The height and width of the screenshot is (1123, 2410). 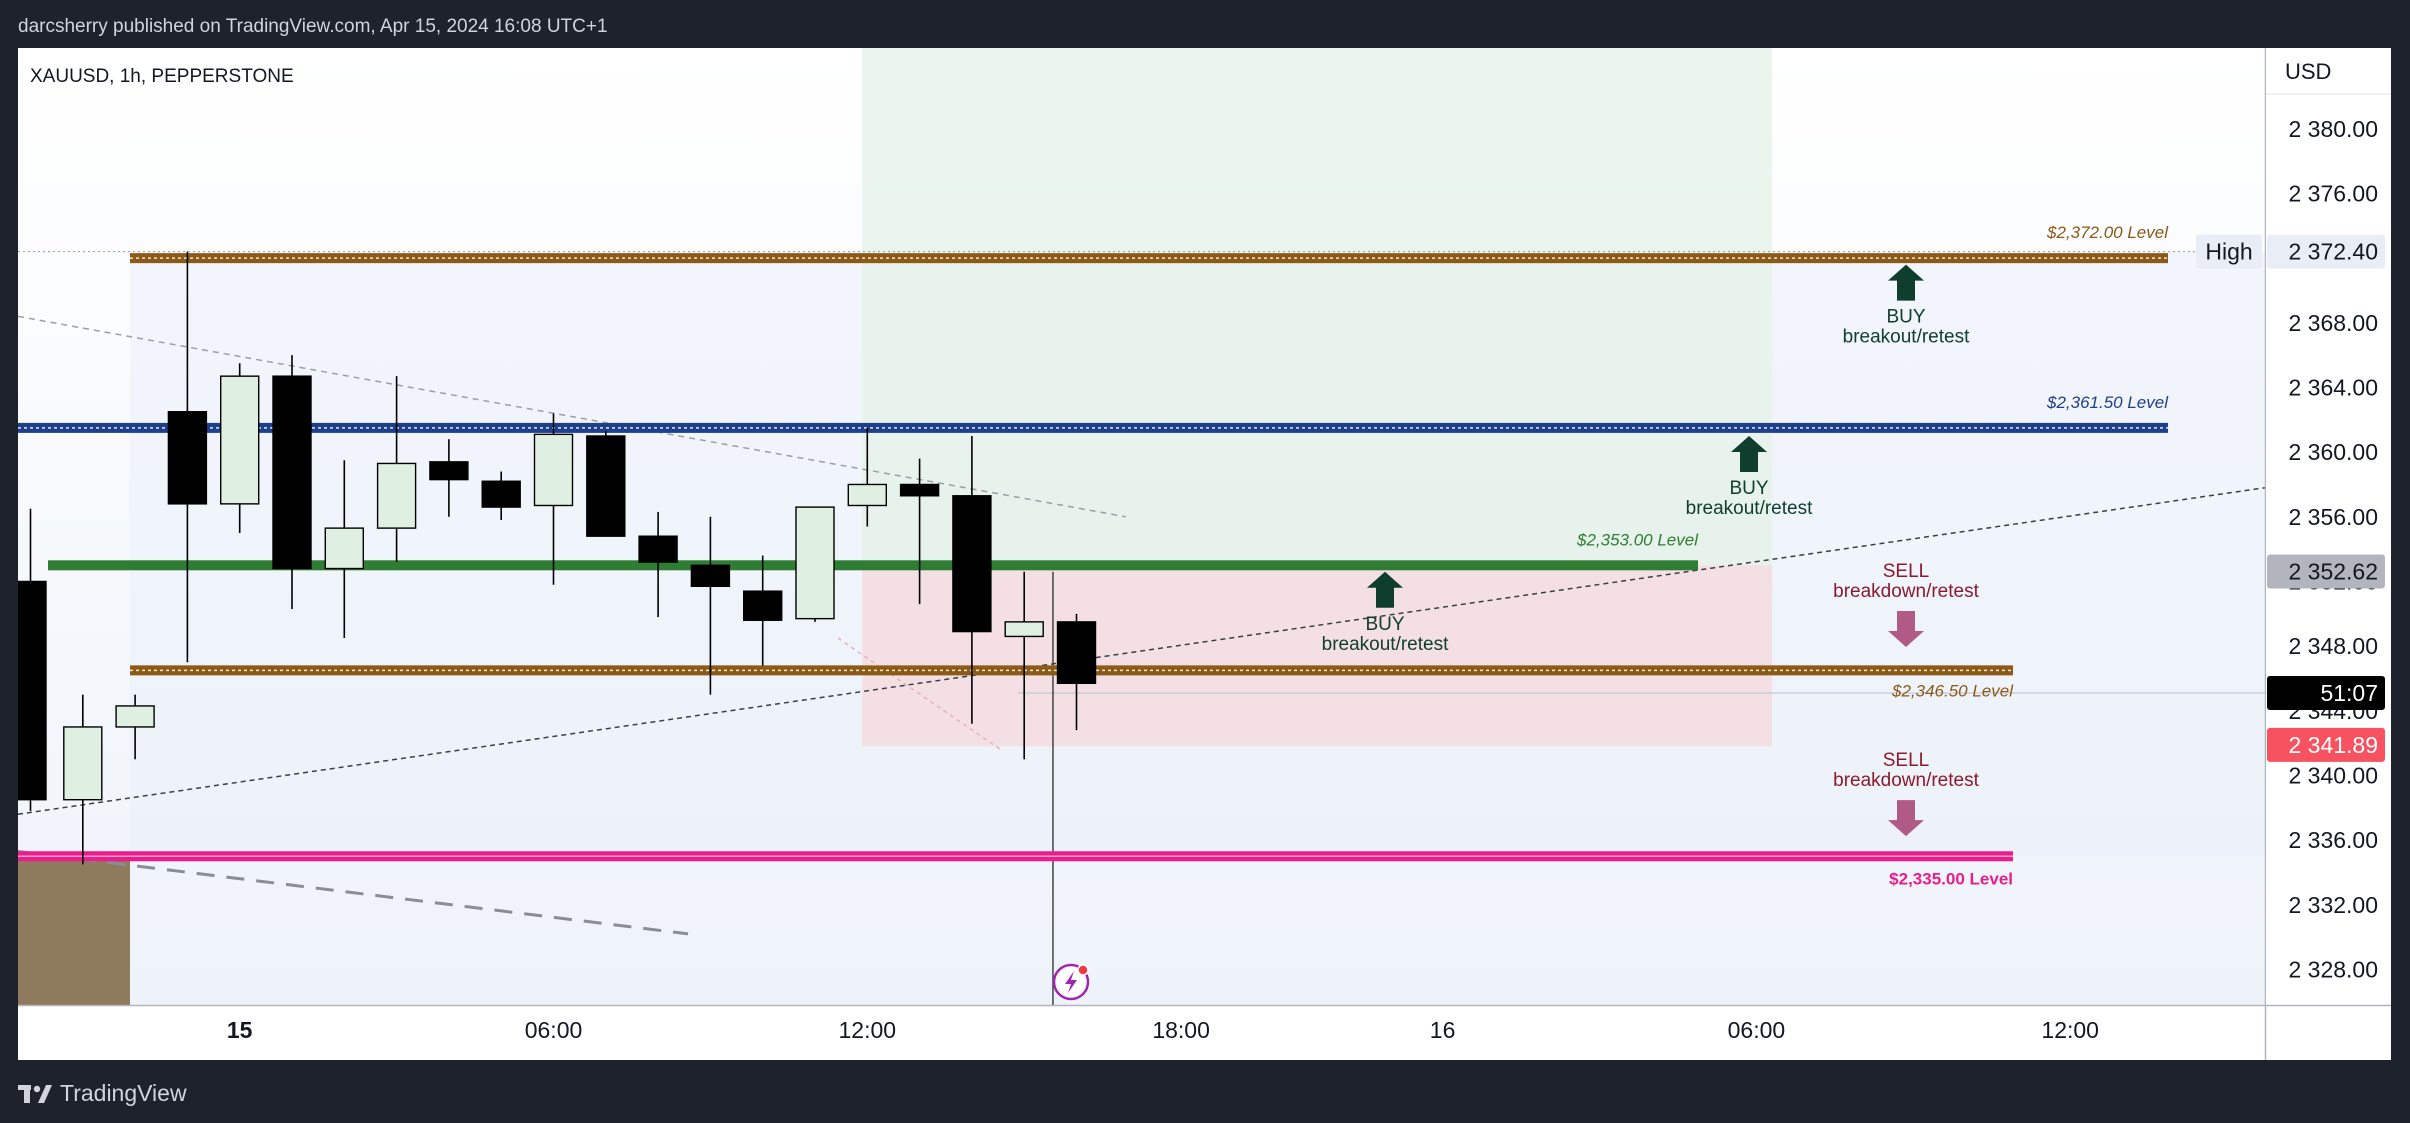 I want to click on currency-box, so click(x=2328, y=71).